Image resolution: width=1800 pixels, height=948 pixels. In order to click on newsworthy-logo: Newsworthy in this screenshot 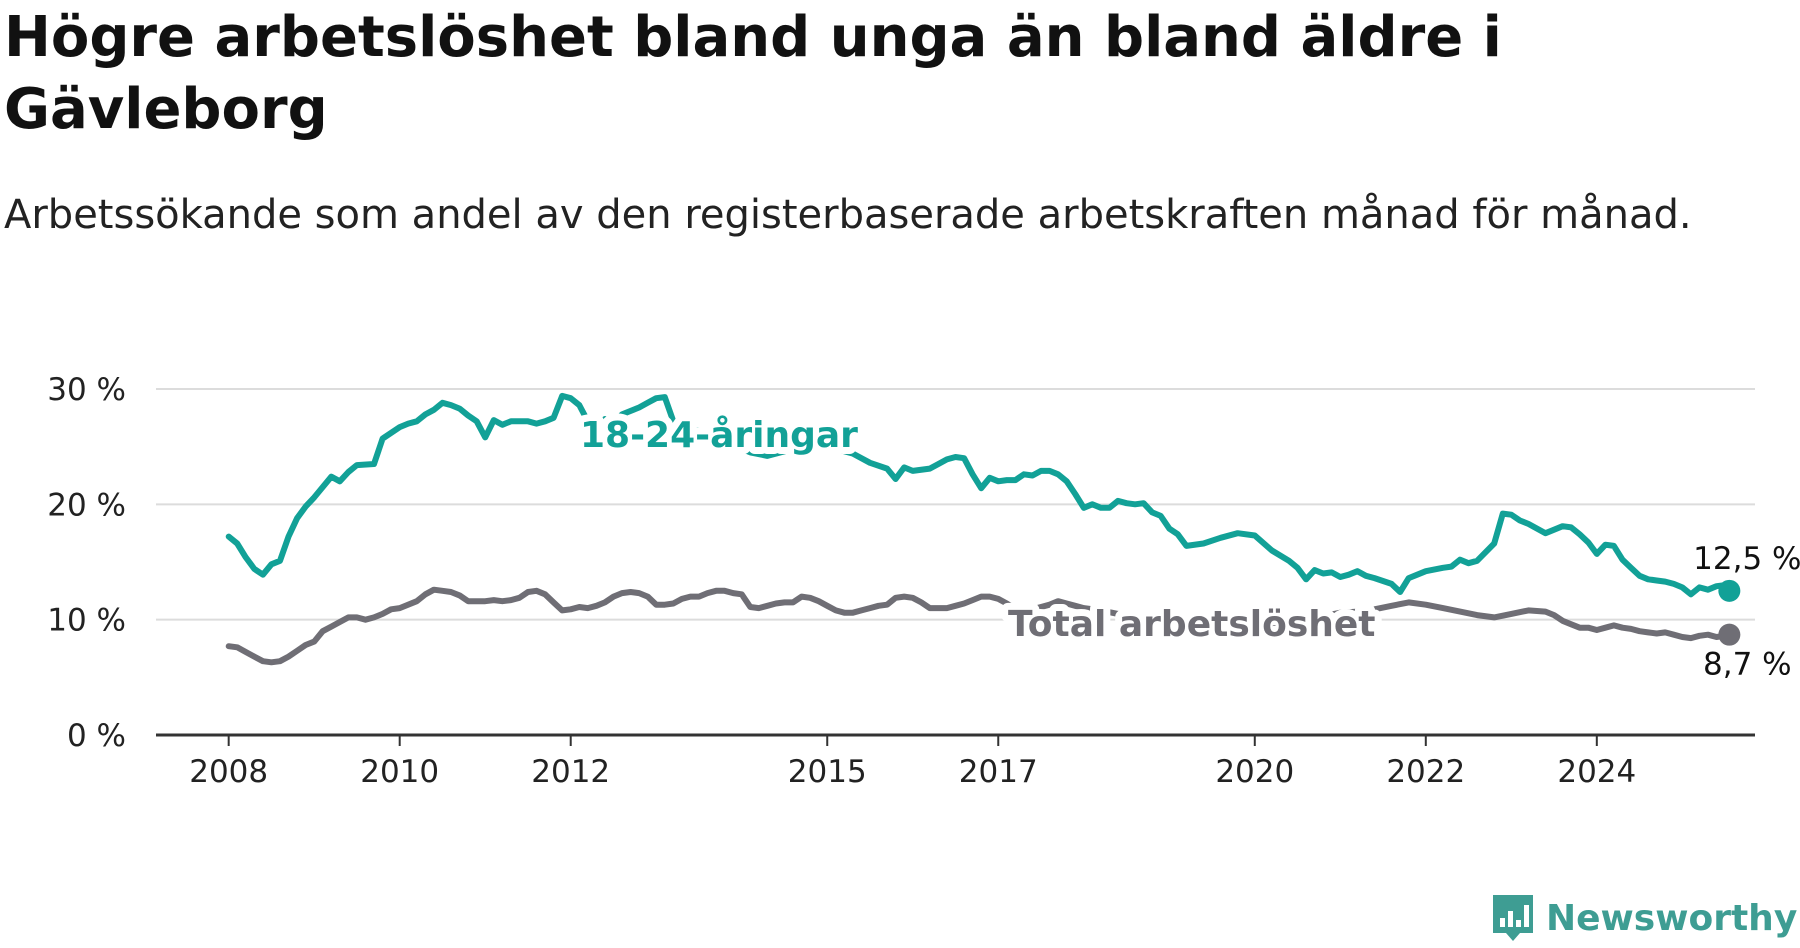, I will do `click(1643, 918)`.